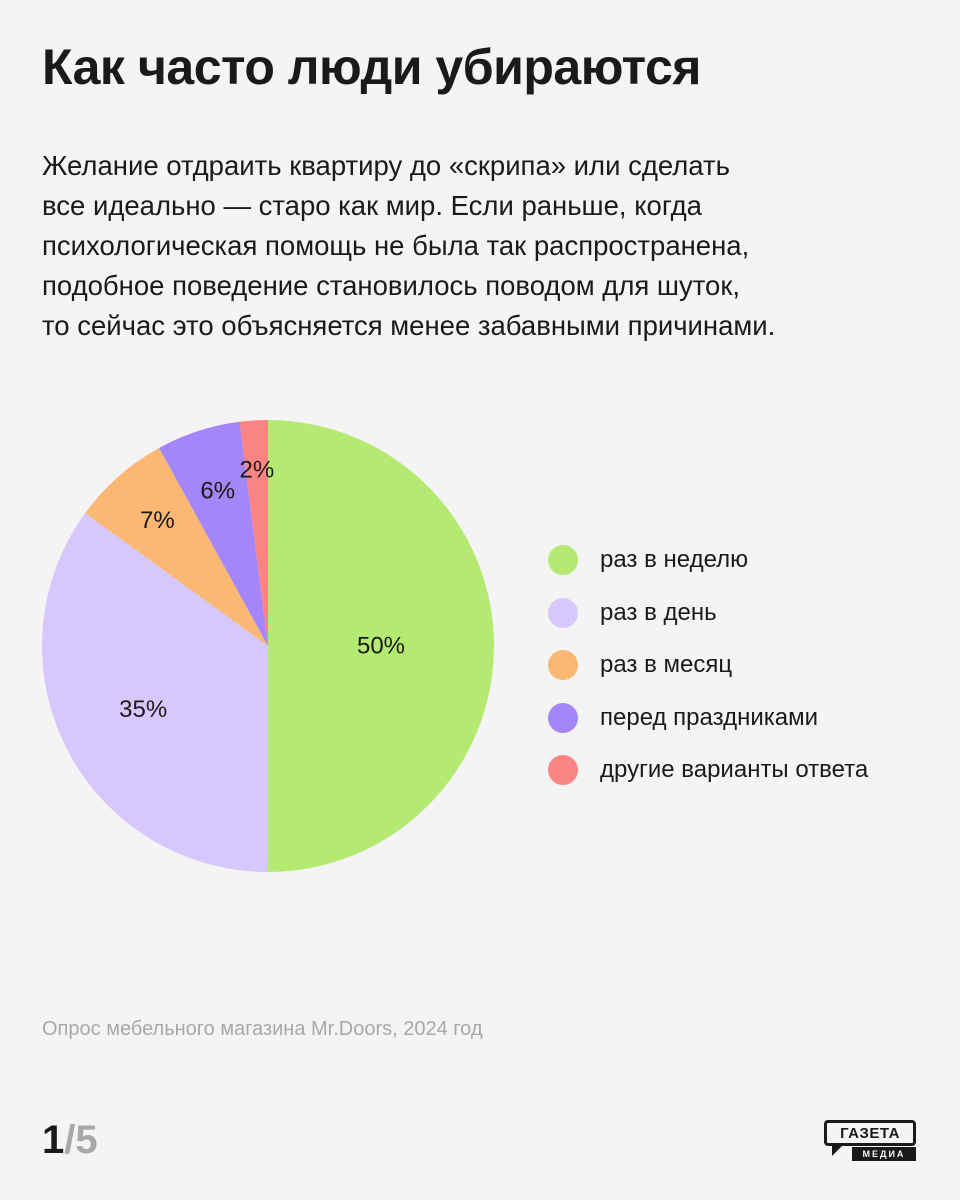  I want to click on legend-label: раз в неделю, so click(674, 559).